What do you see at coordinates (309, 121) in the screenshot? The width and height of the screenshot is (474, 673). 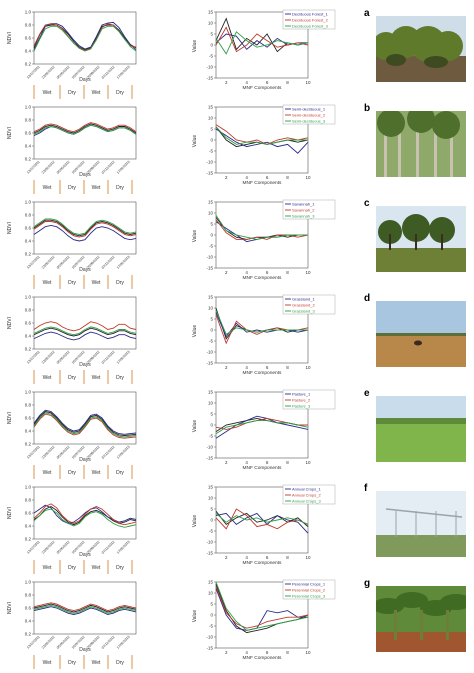 I see `legend-entry: Semi-deciduous_3` at bounding box center [309, 121].